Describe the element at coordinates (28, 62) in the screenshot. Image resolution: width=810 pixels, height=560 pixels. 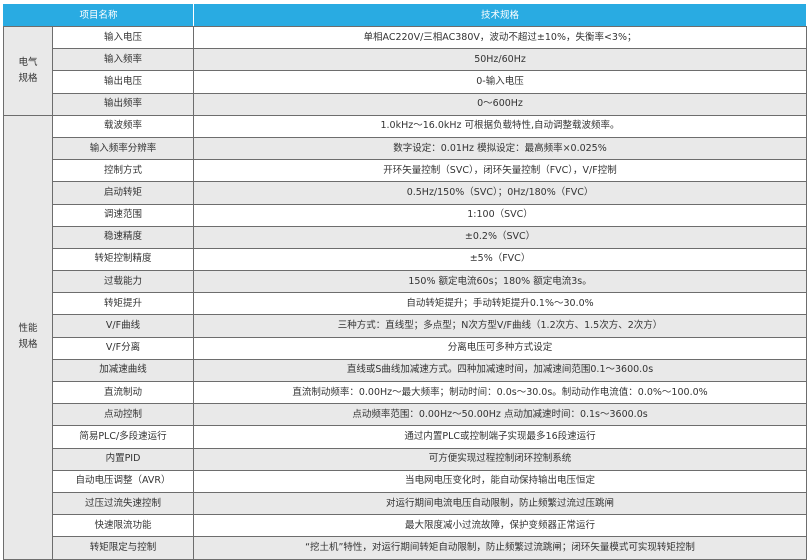
I see `group-label-line: 电气` at that location.